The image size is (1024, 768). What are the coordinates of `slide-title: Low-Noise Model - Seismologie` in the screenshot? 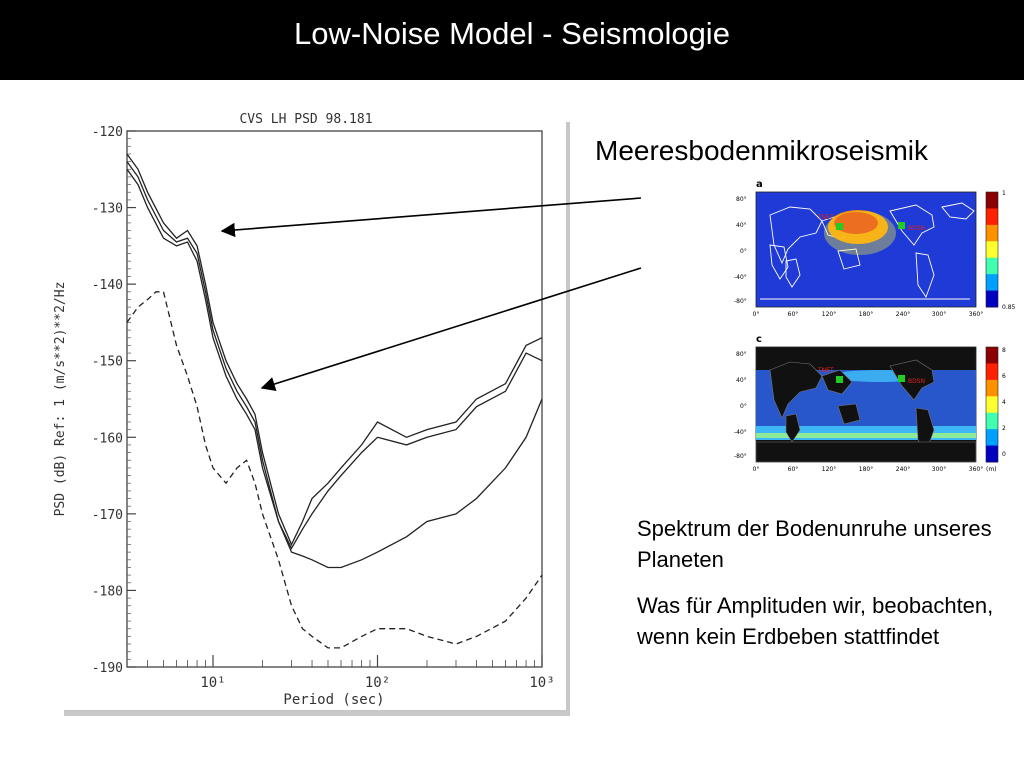 It's located at (512, 33).